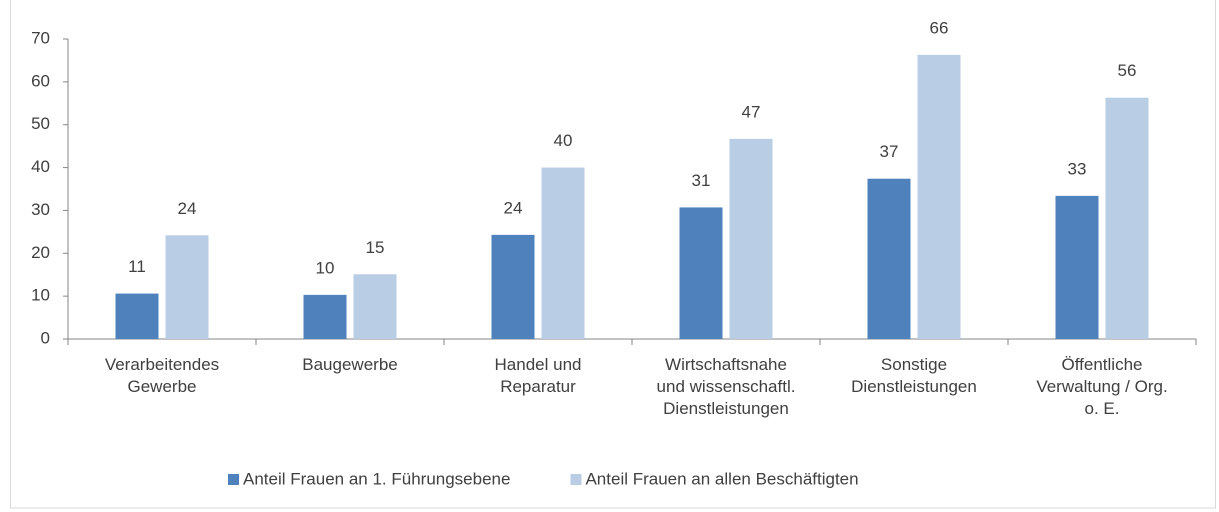 This screenshot has height=512, width=1219. I want to click on value-label: 37, so click(889, 151).